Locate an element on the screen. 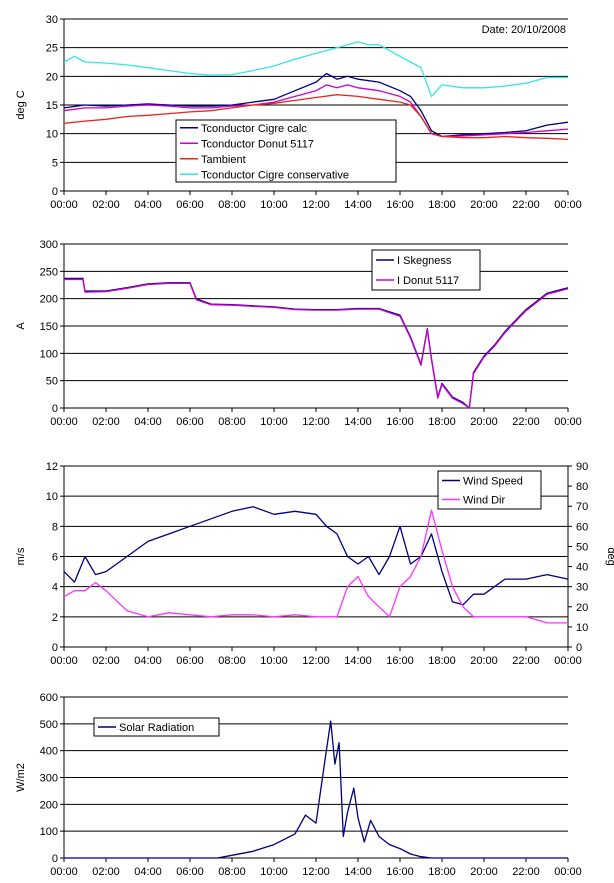  y2-tick-label: 0 is located at coordinates (579, 648).